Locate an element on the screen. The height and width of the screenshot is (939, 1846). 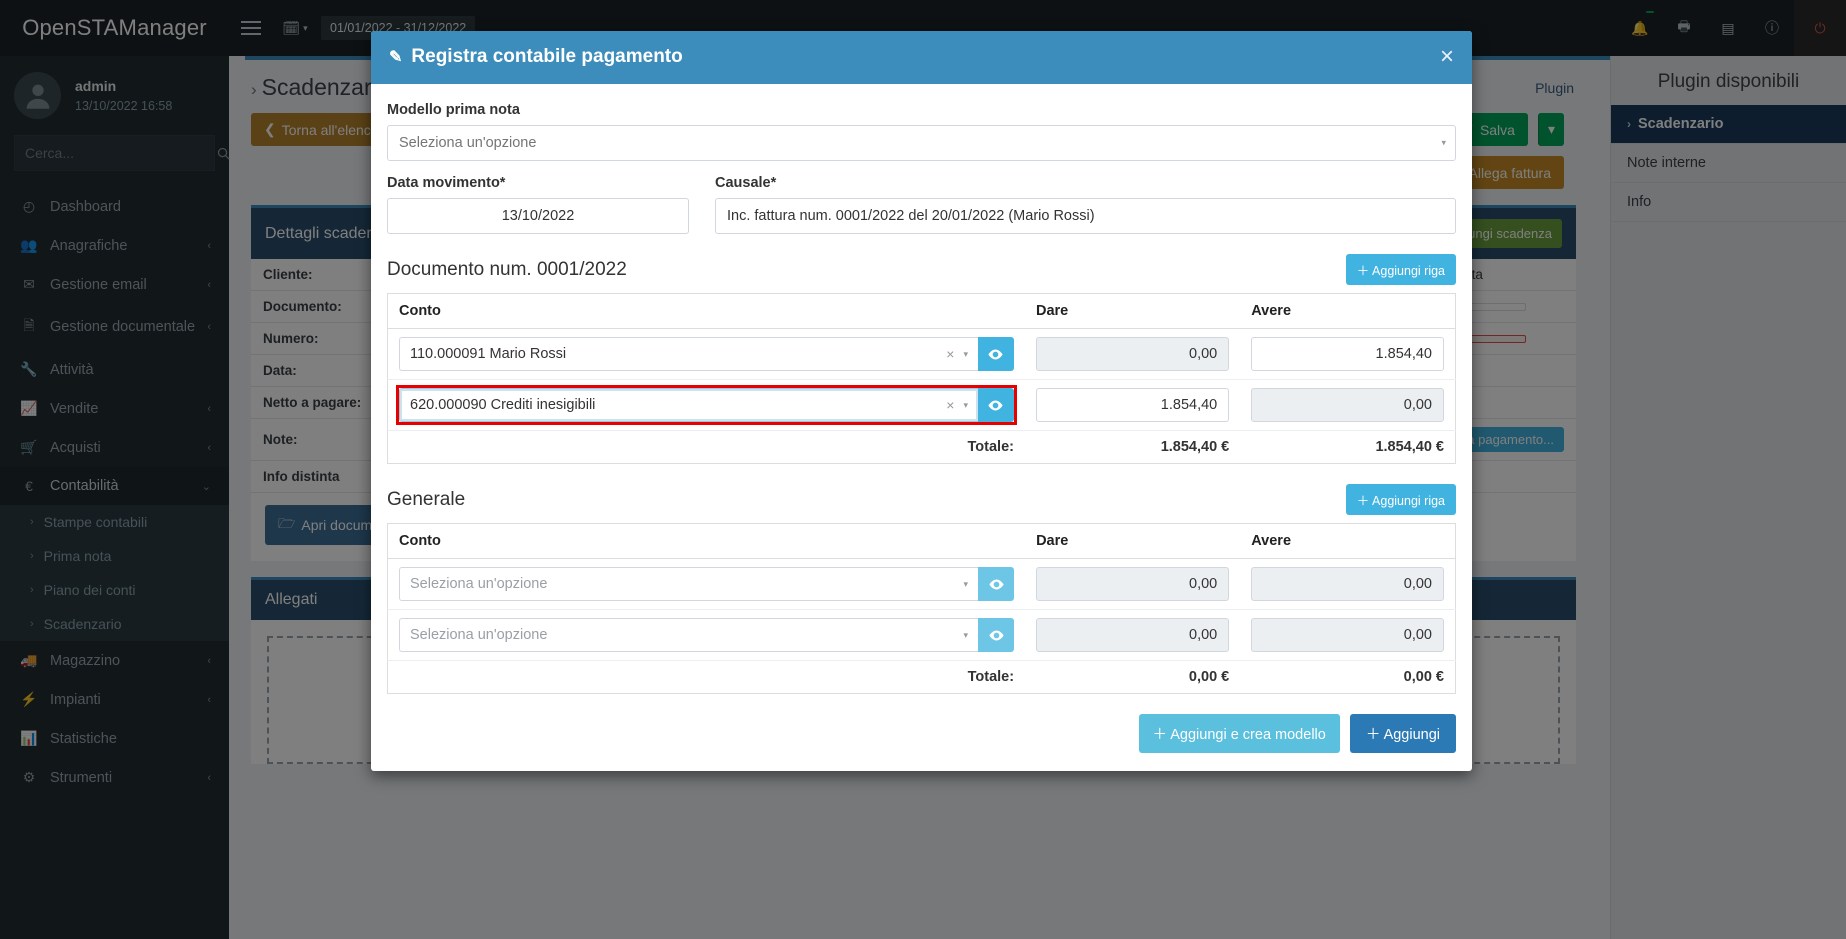
causale-label: Causale* is located at coordinates (746, 183).